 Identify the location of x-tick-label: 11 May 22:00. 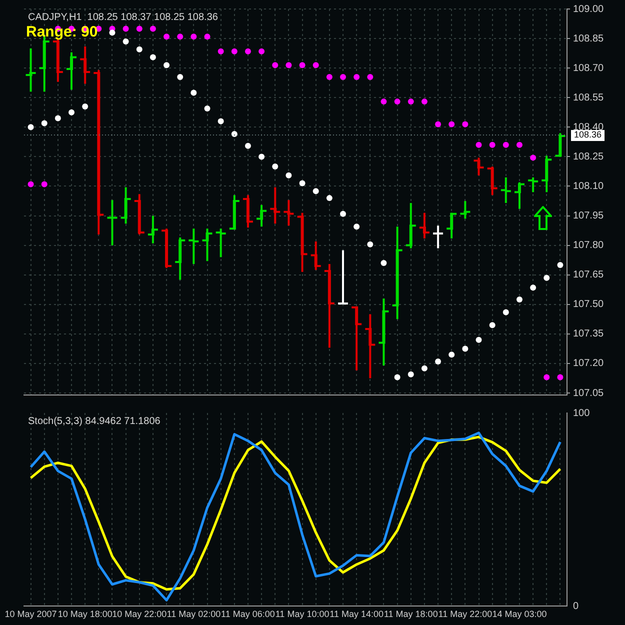
(465, 614).